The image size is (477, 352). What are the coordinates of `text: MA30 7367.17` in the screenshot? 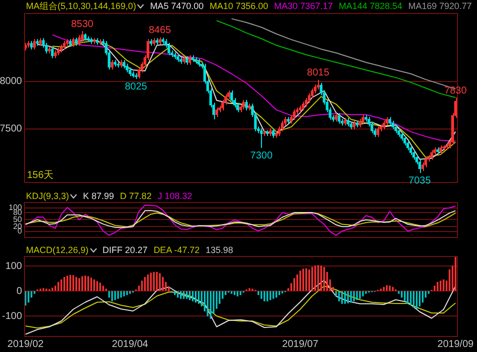 It's located at (303, 6).